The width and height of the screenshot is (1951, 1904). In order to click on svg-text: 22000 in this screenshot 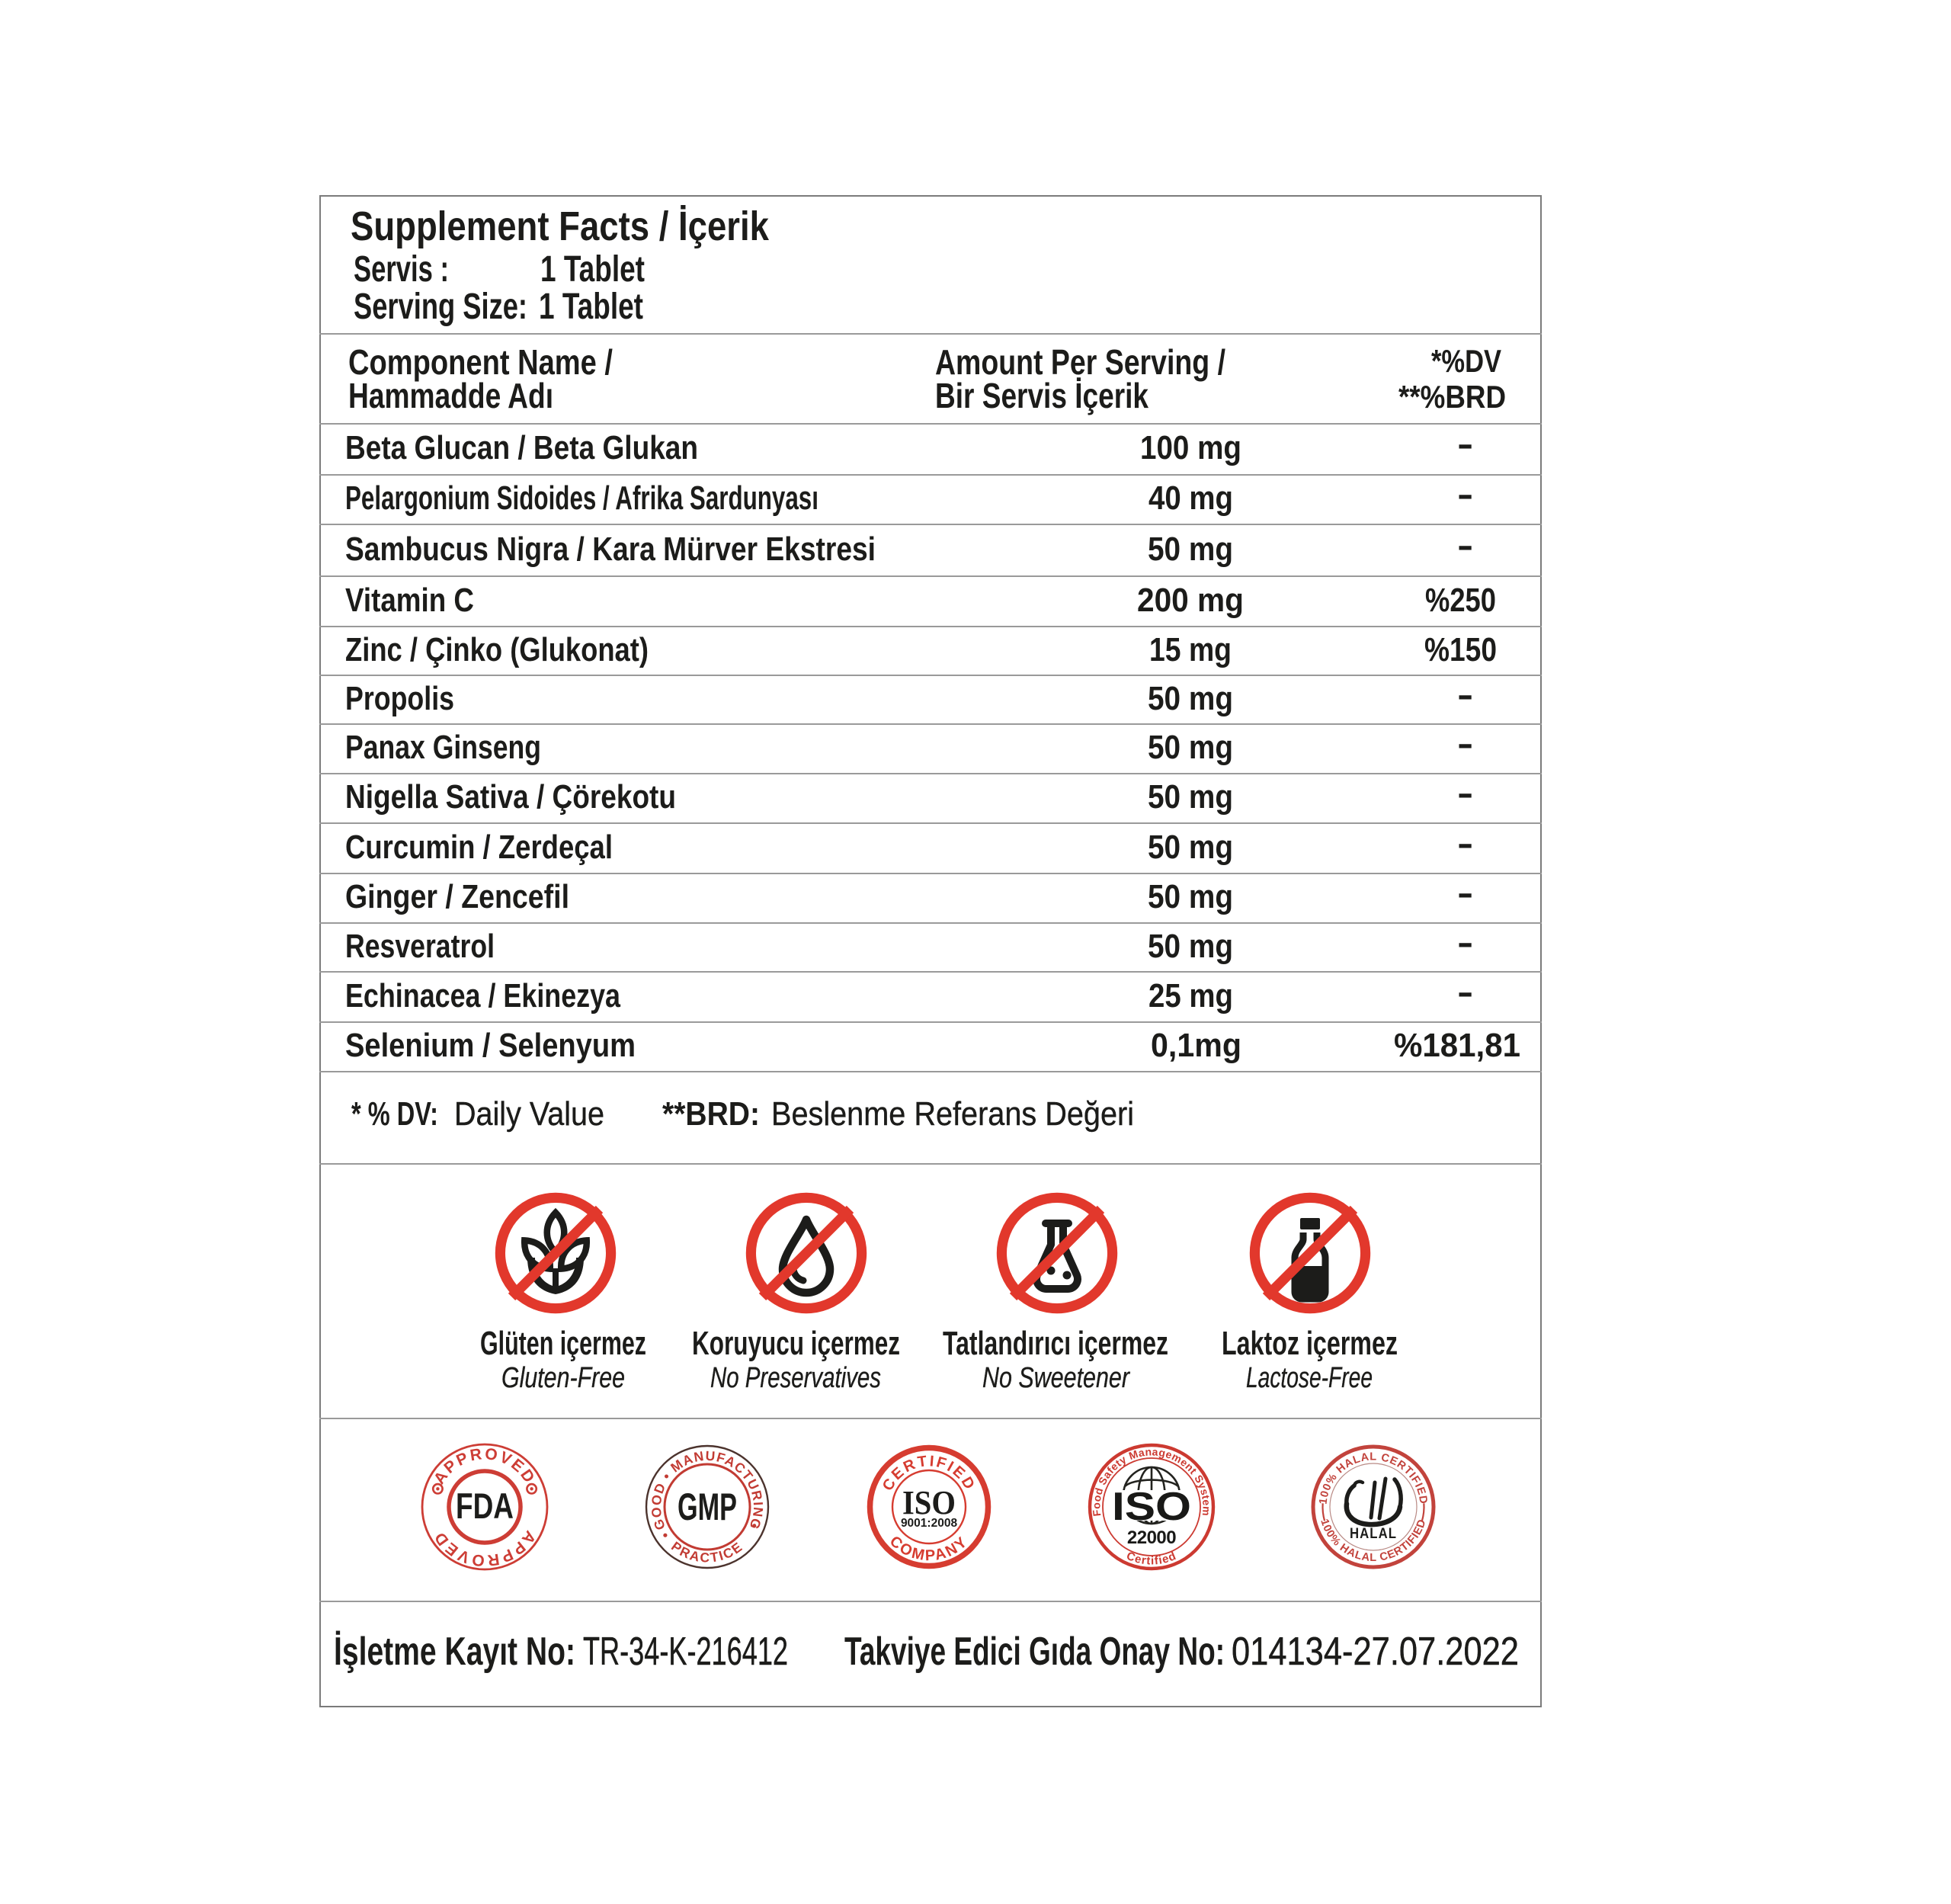, I will do `click(1151, 1537)`.